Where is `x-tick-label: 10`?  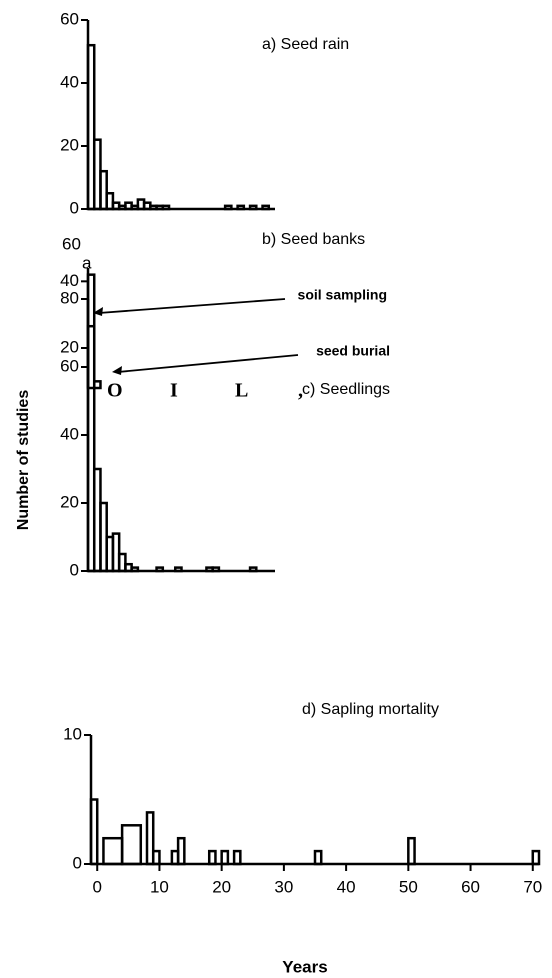
x-tick-label: 10 is located at coordinates (159, 886).